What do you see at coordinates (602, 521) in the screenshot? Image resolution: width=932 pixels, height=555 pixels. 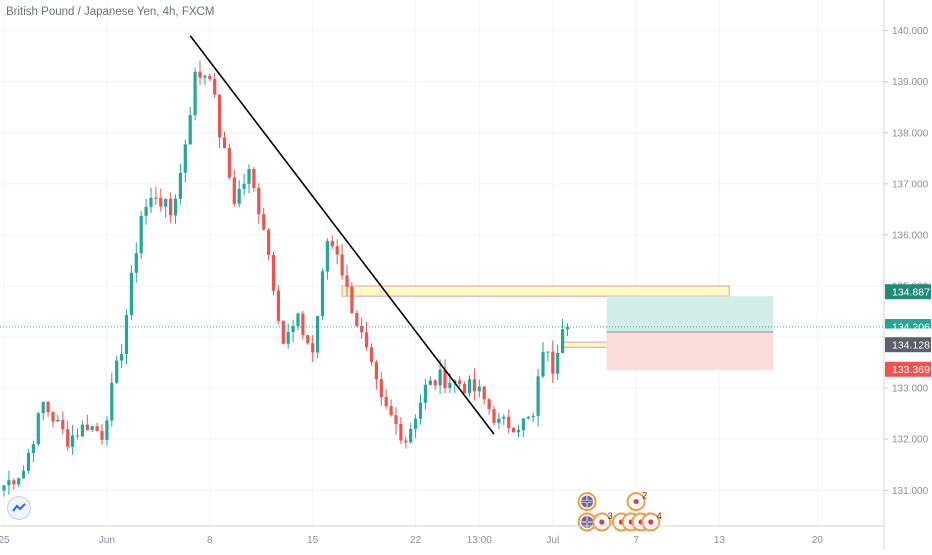 I see `event-jp-3: 3` at bounding box center [602, 521].